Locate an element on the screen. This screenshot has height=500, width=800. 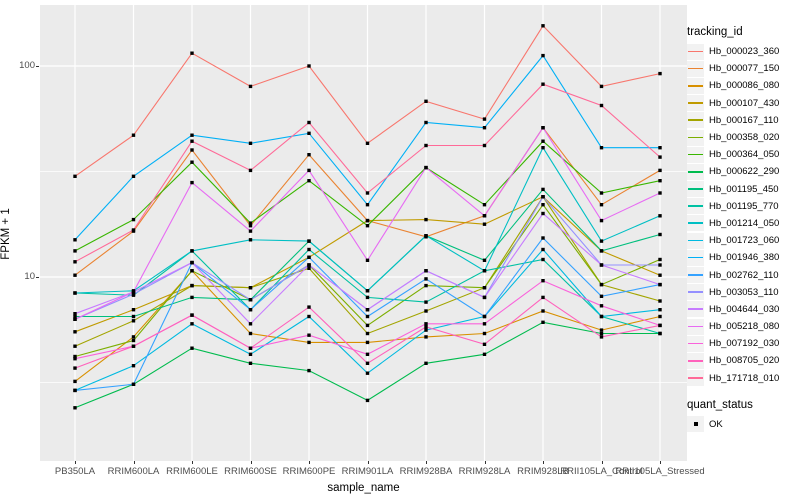
square-marker-icon is located at coordinates (695, 424).